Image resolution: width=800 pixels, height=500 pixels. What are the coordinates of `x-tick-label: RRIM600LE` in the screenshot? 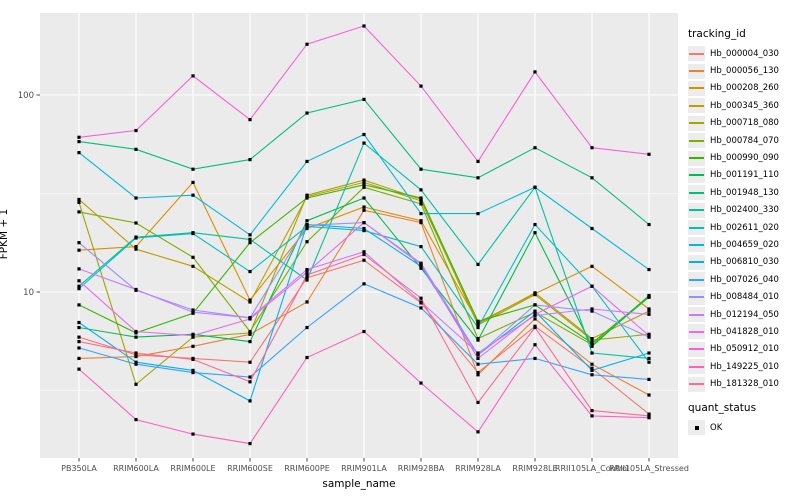 It's located at (192, 468).